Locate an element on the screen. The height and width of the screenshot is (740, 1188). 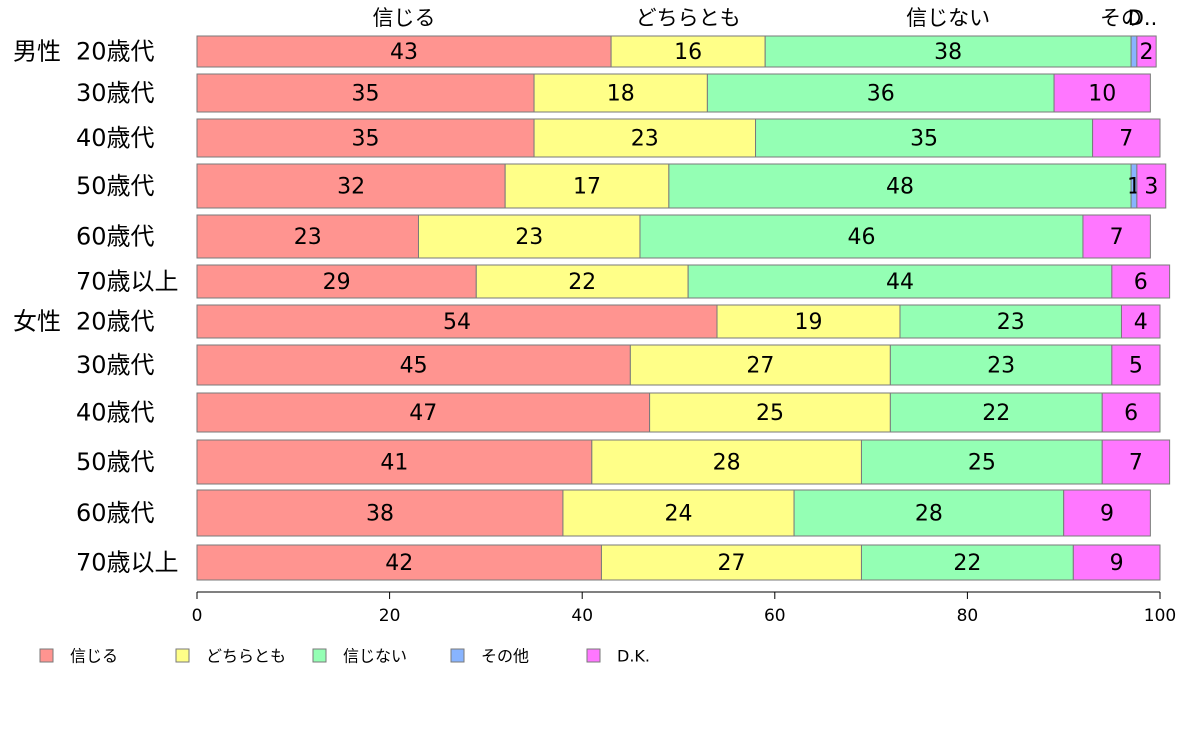
x-tick-label: 40 is located at coordinates (582, 616).